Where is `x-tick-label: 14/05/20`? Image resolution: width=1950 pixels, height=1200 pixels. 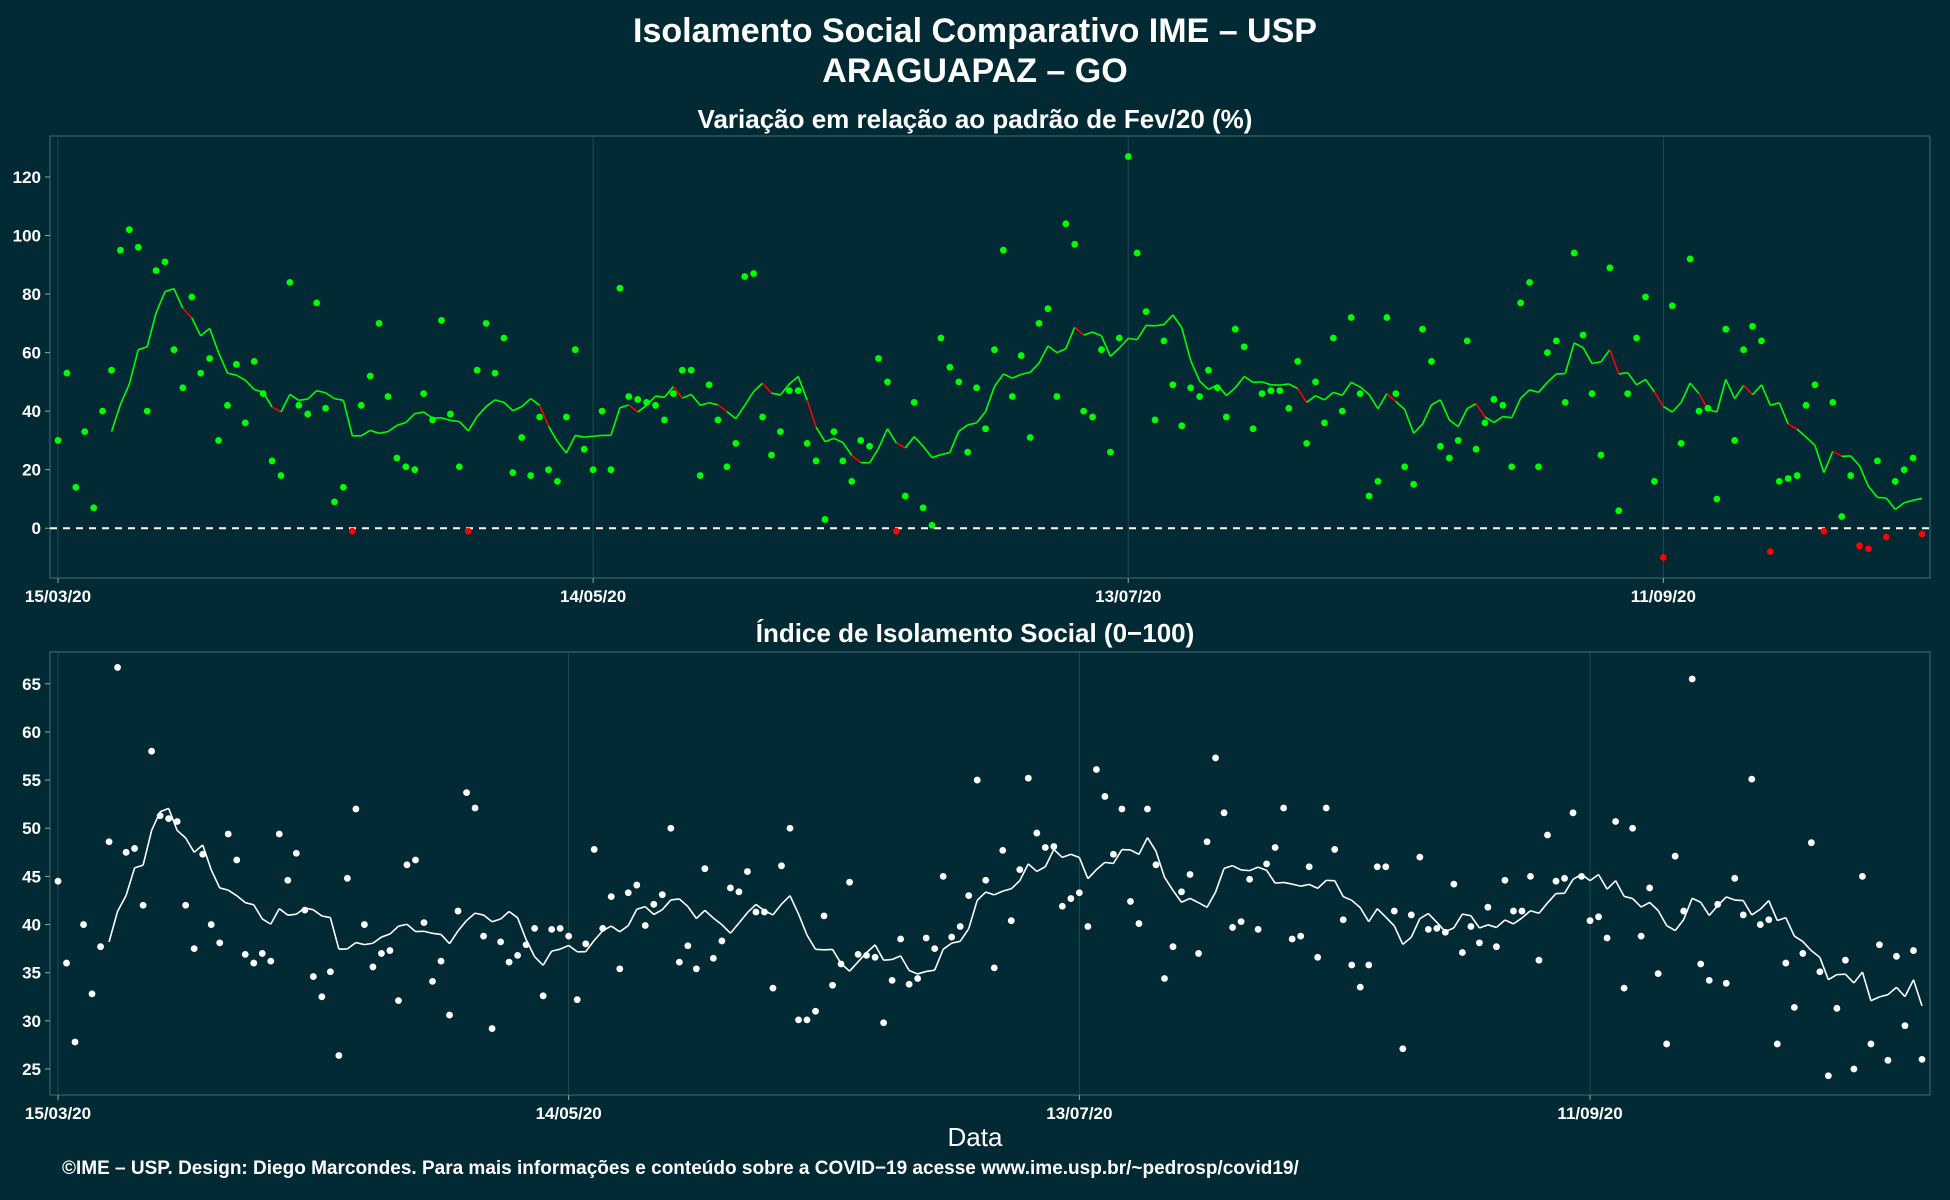 x-tick-label: 14/05/20 is located at coordinates (593, 596).